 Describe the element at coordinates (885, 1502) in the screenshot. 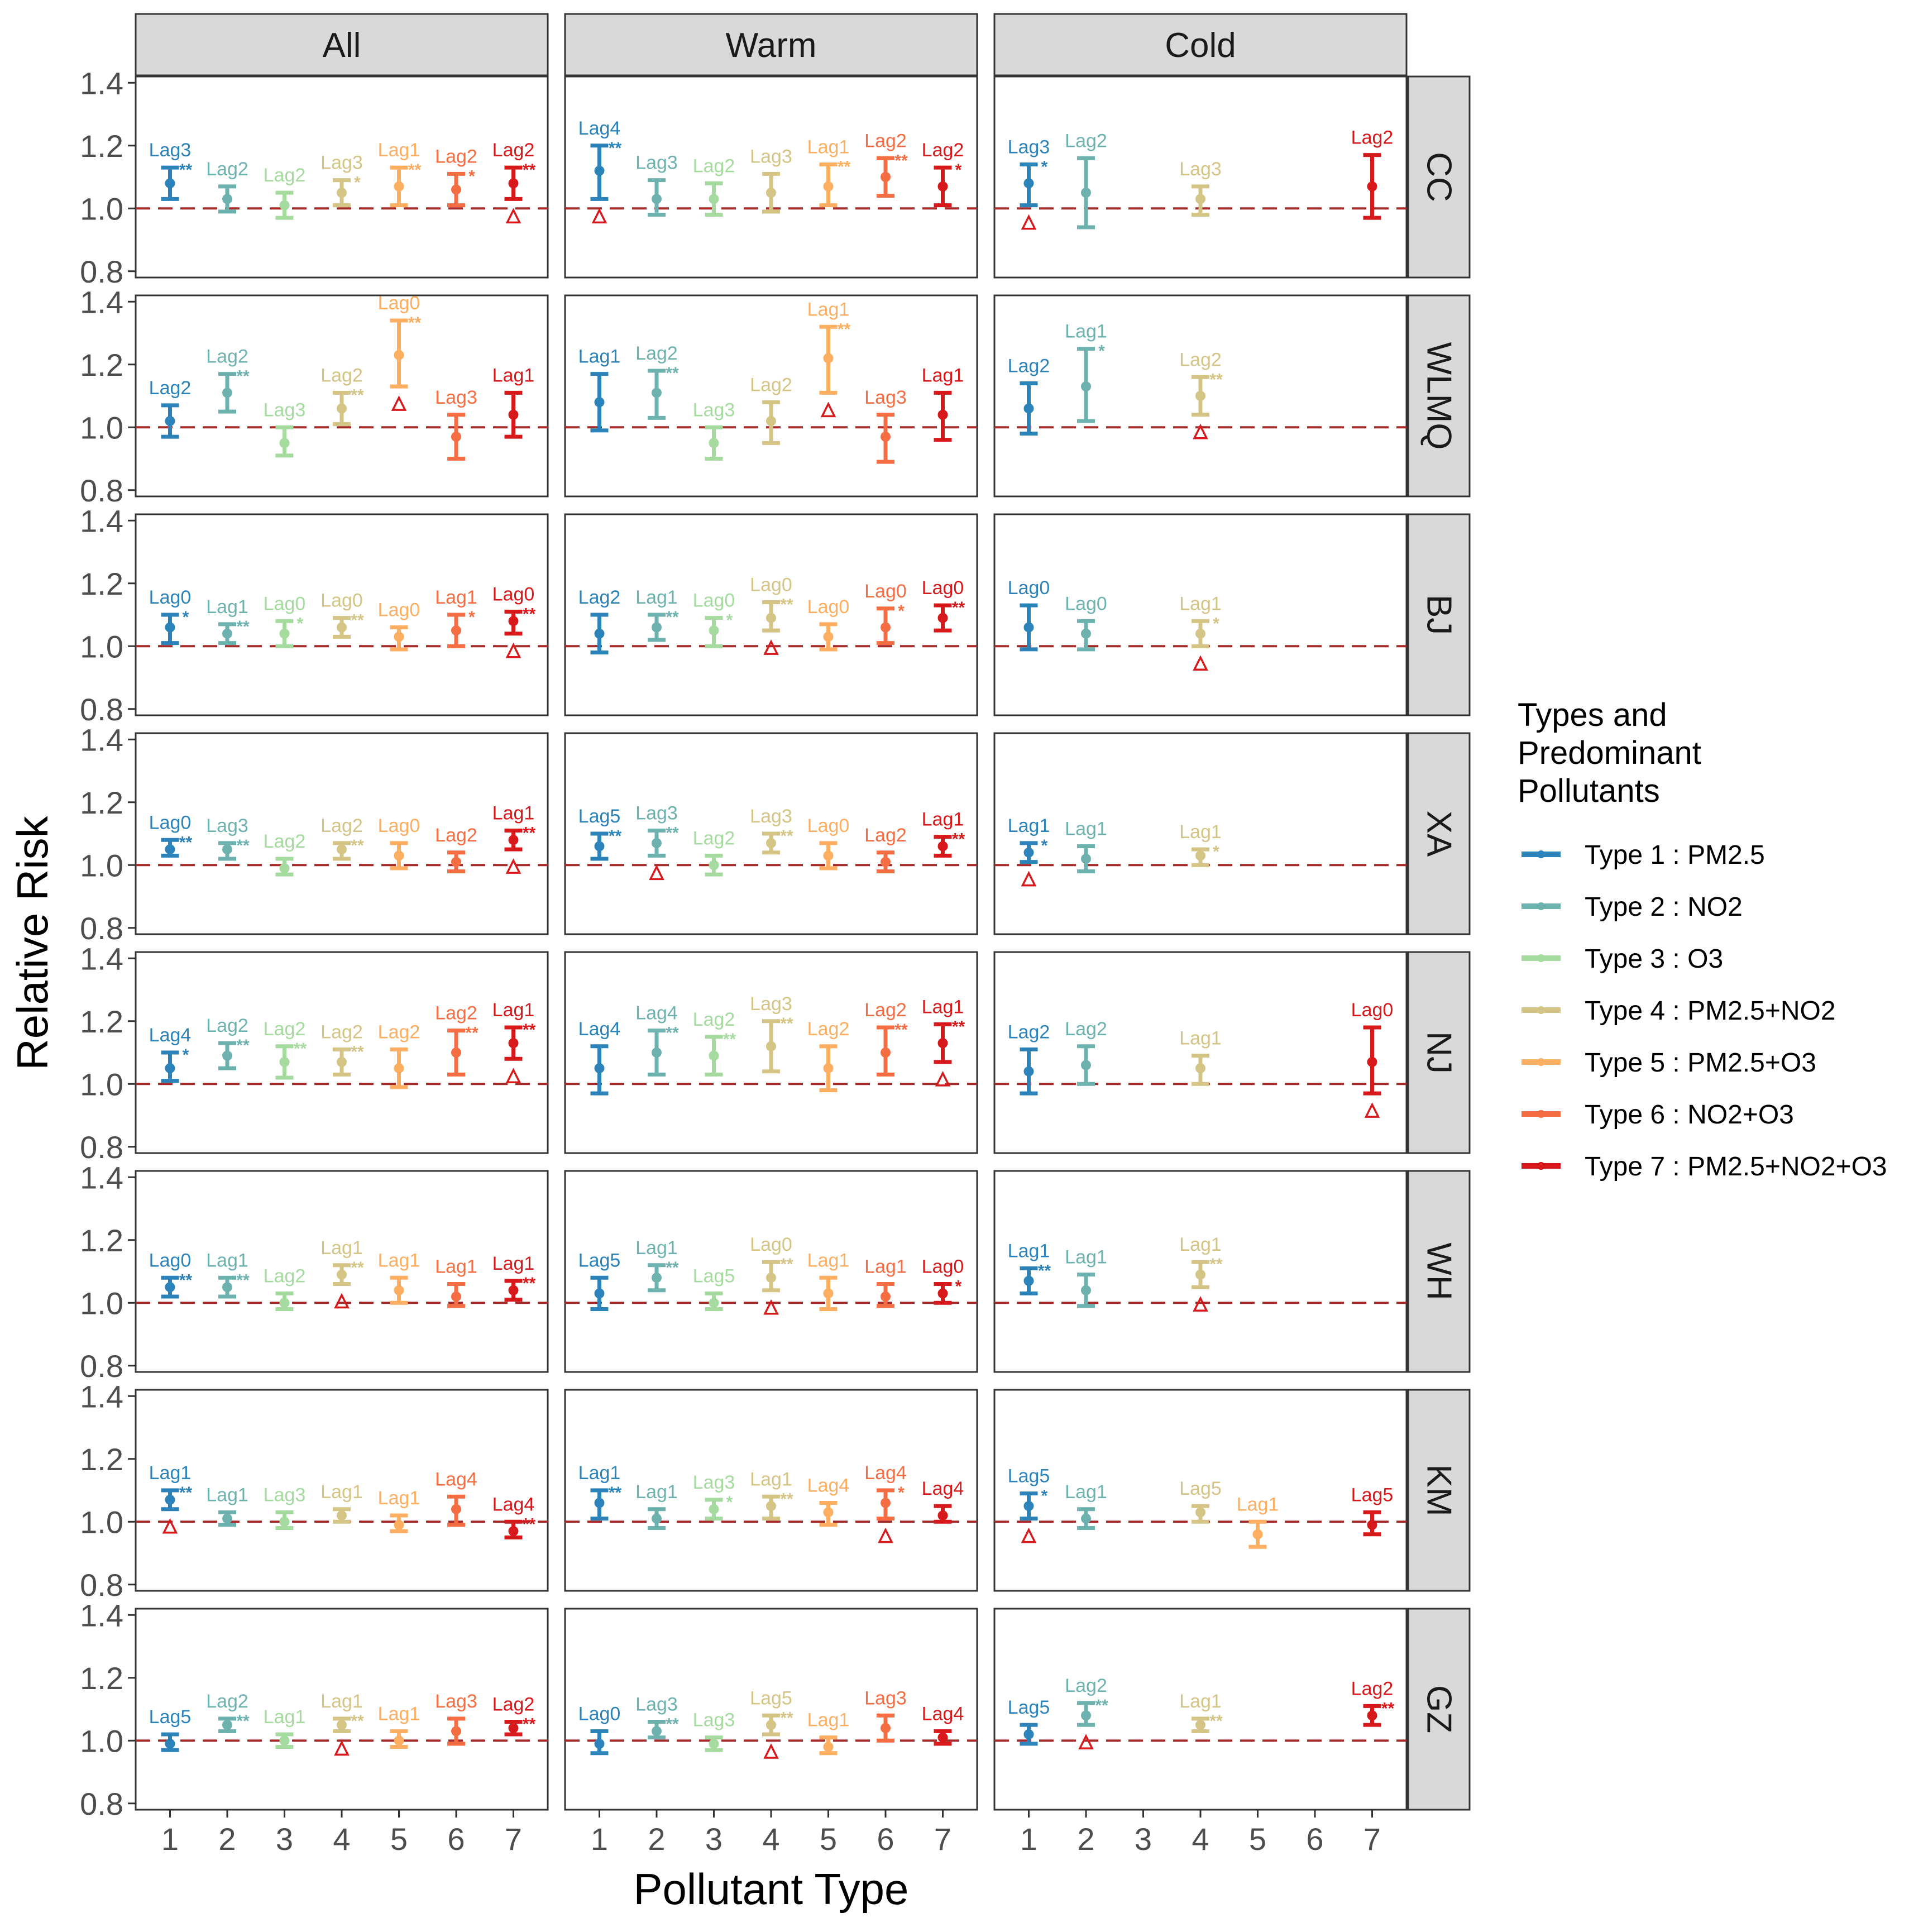

I see `point-type-6: Lag4*` at that location.